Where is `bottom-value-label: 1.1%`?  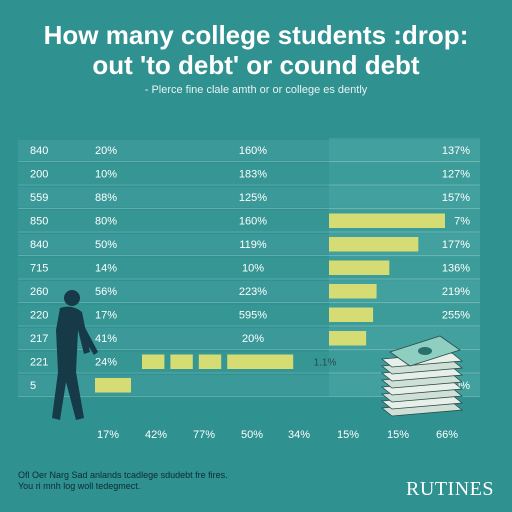
bottom-value-label: 1.1% is located at coordinates (325, 363).